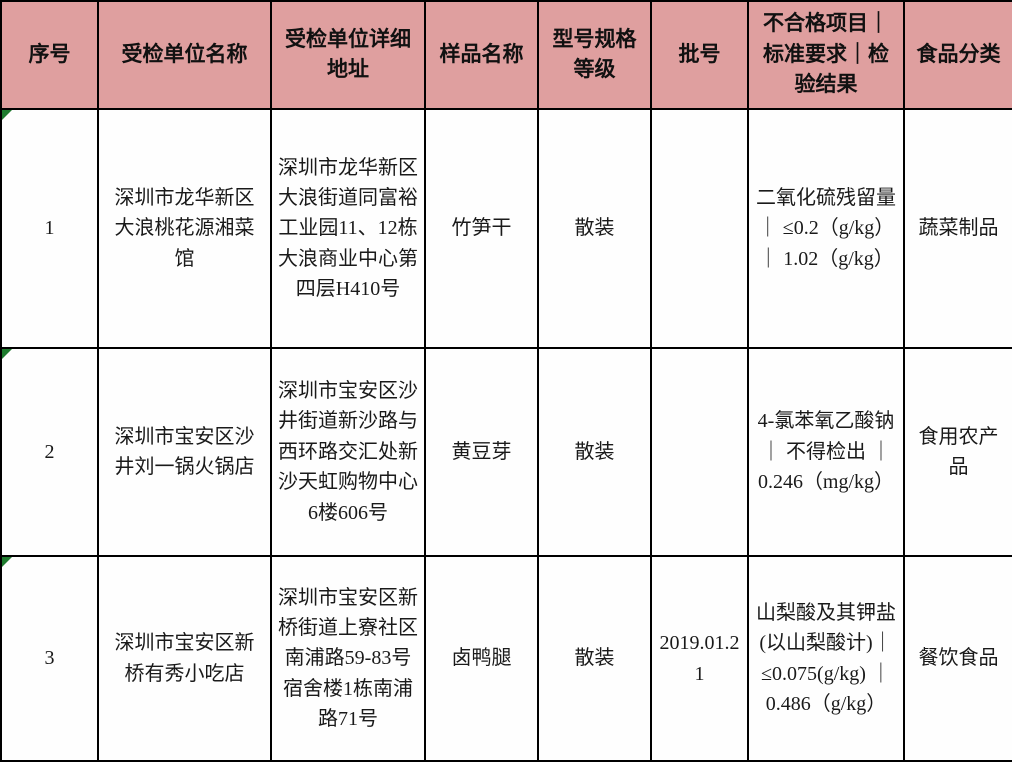 The height and width of the screenshot is (766, 1012). What do you see at coordinates (699, 55) in the screenshot?
I see `column-header-batch-no: 批号` at bounding box center [699, 55].